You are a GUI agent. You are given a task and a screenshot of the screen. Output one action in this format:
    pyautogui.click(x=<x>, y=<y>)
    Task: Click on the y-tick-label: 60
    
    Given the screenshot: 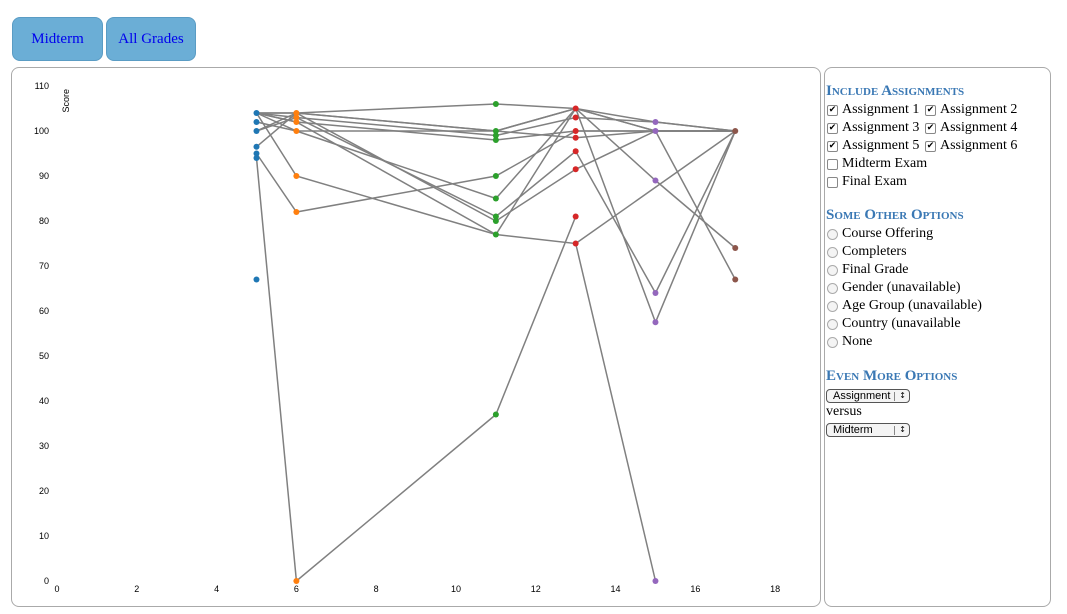 What is the action you would take?
    pyautogui.click(x=44, y=311)
    